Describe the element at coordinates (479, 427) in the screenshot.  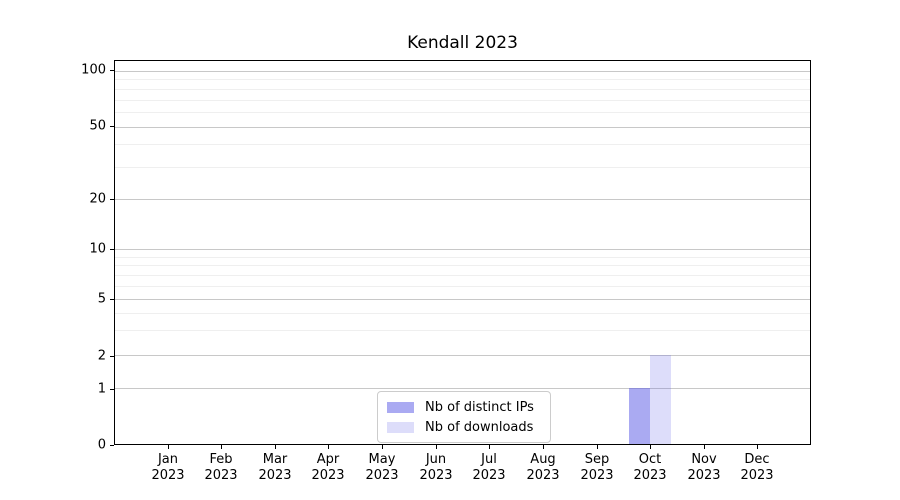
I see `legend-label-downloads: Nb of downloads` at that location.